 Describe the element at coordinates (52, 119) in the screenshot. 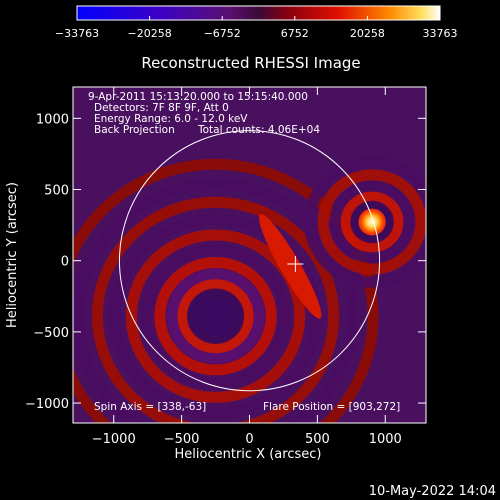

I see `y-tick-label: 1000` at that location.